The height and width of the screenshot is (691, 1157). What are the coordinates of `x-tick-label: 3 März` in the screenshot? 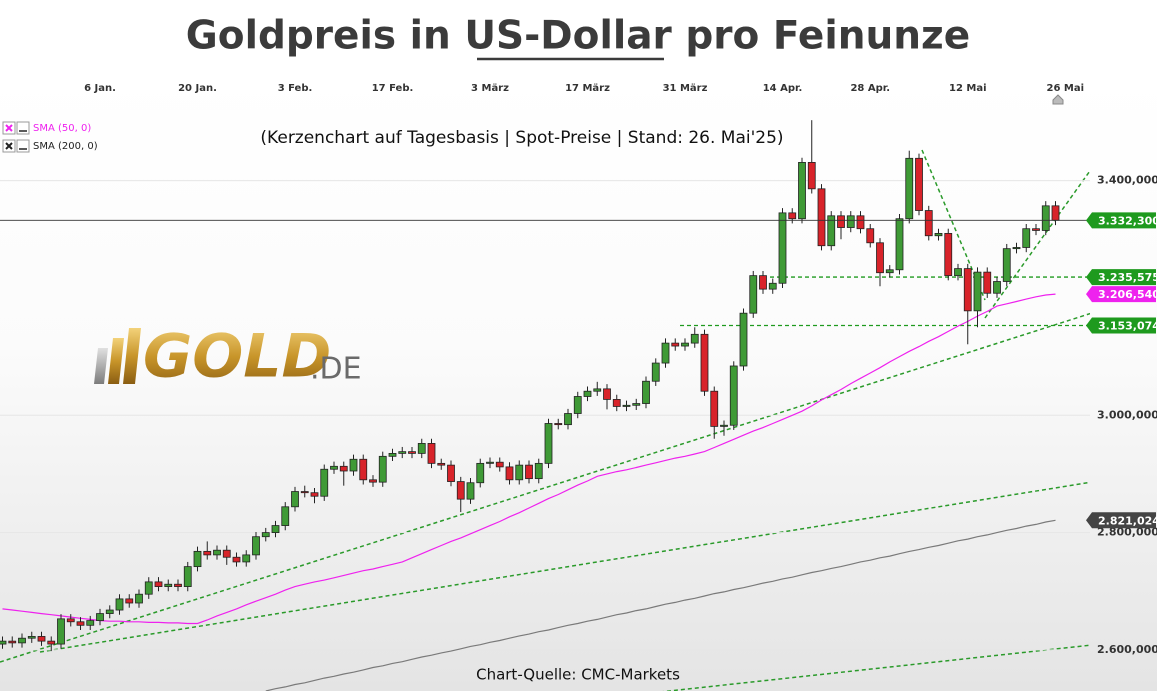 It's located at (490, 88).